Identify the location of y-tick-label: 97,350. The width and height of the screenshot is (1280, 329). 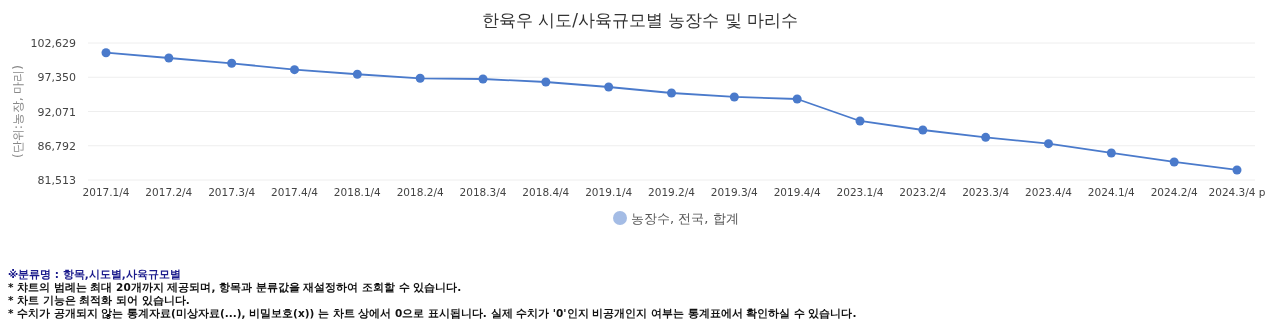
(56, 78).